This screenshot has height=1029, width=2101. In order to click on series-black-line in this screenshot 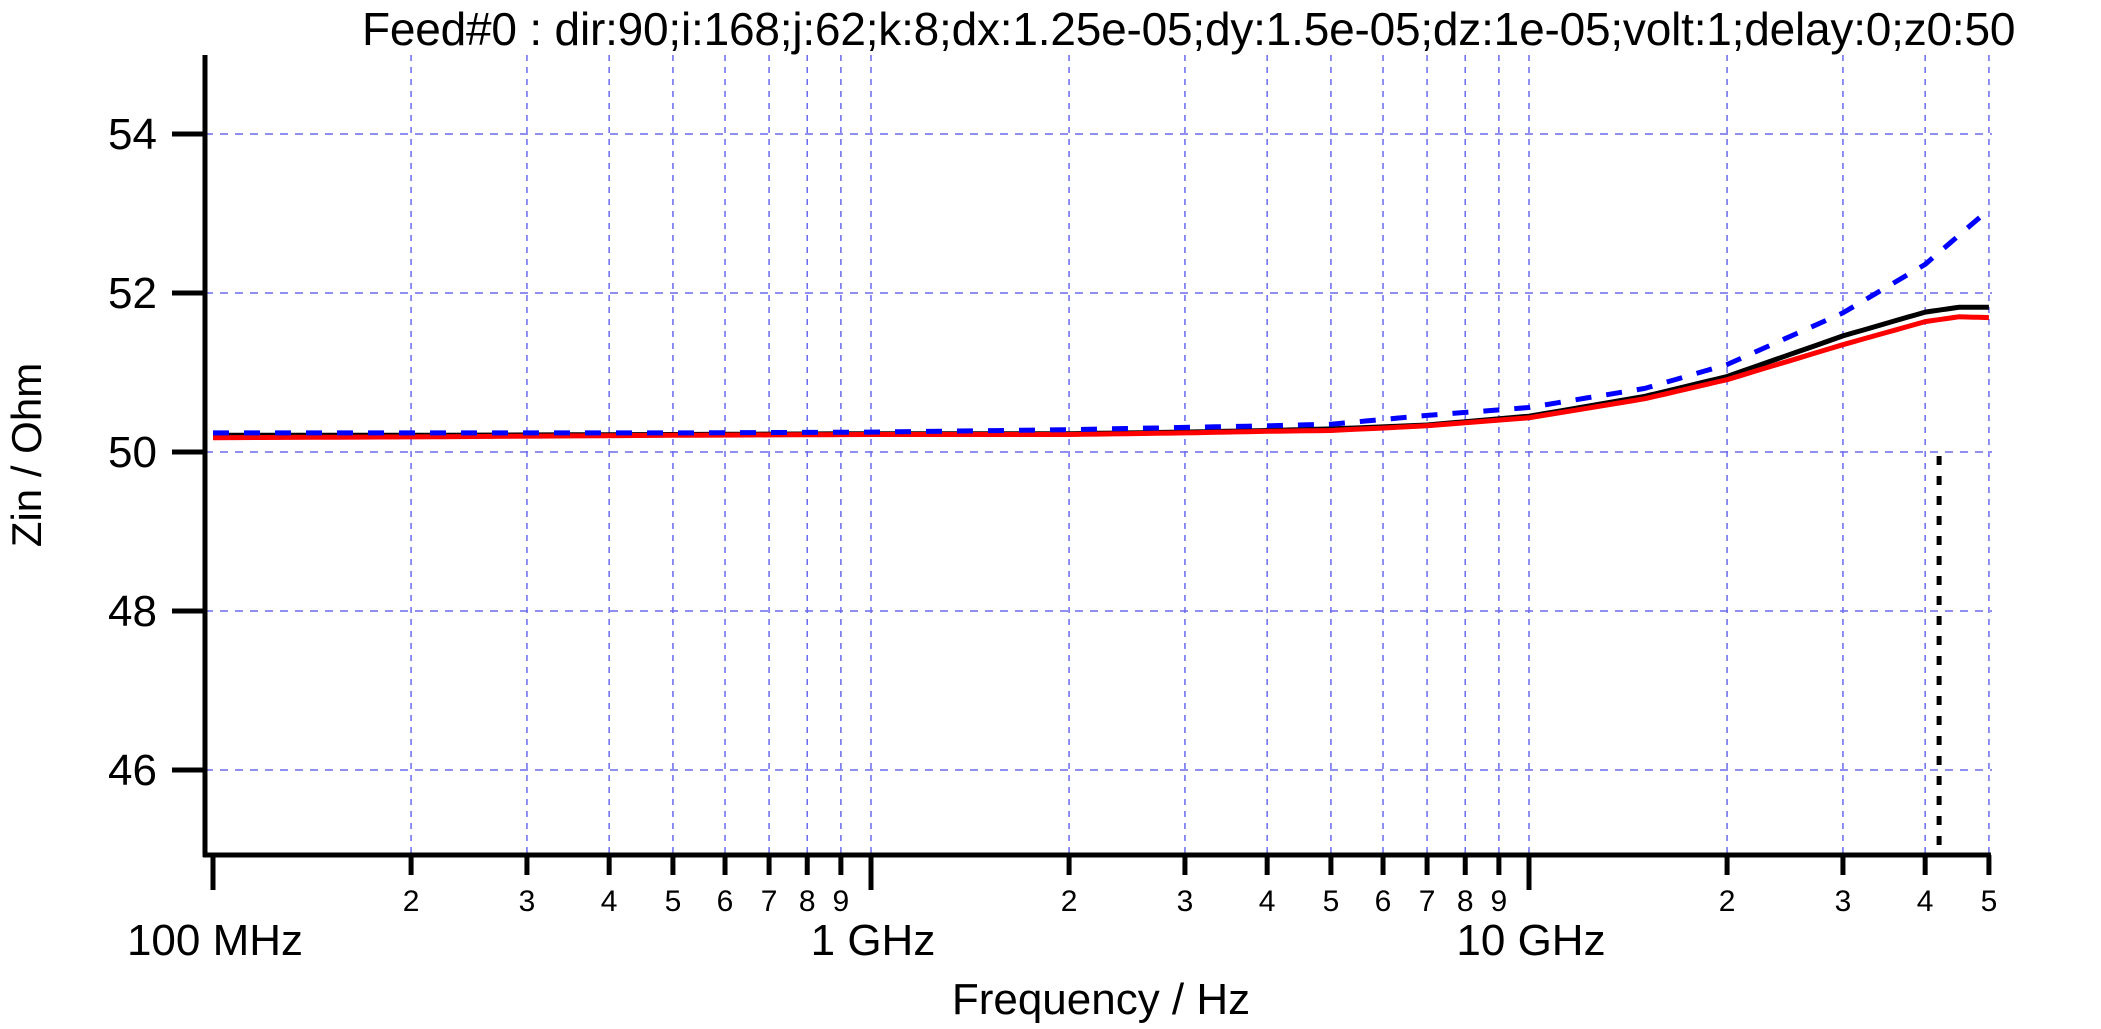, I will do `click(1101, 371)`.